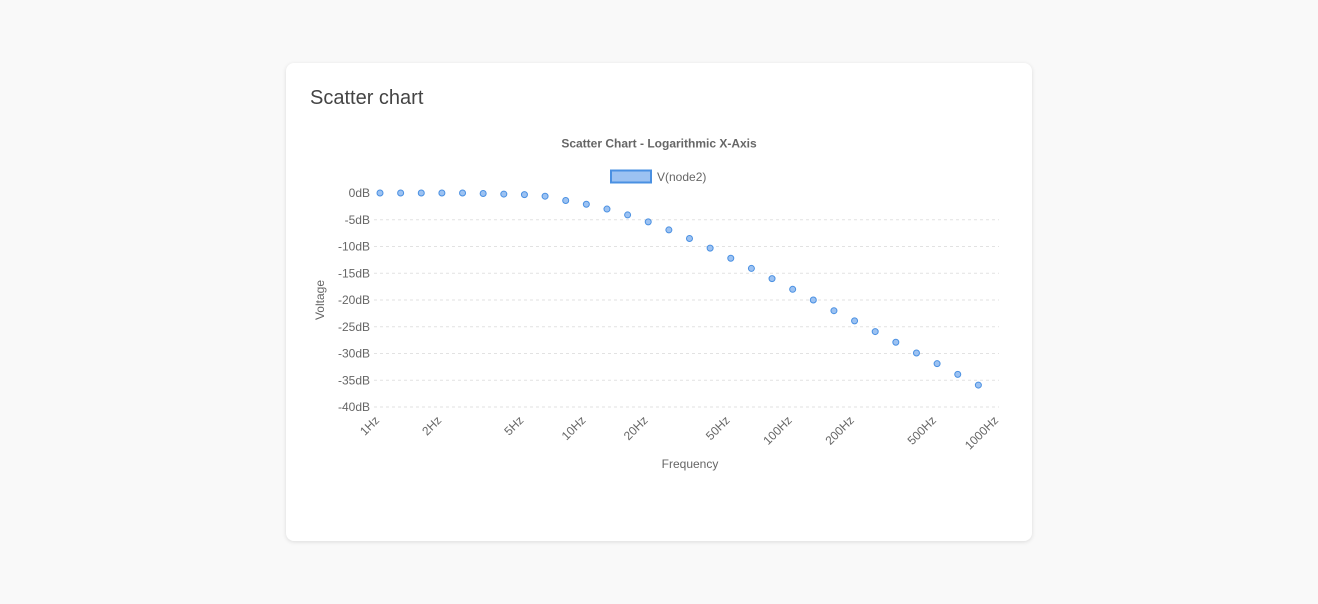 Image resolution: width=1318 pixels, height=604 pixels. Describe the element at coordinates (431, 425) in the screenshot. I see `x-tick-label: 2Hz` at that location.